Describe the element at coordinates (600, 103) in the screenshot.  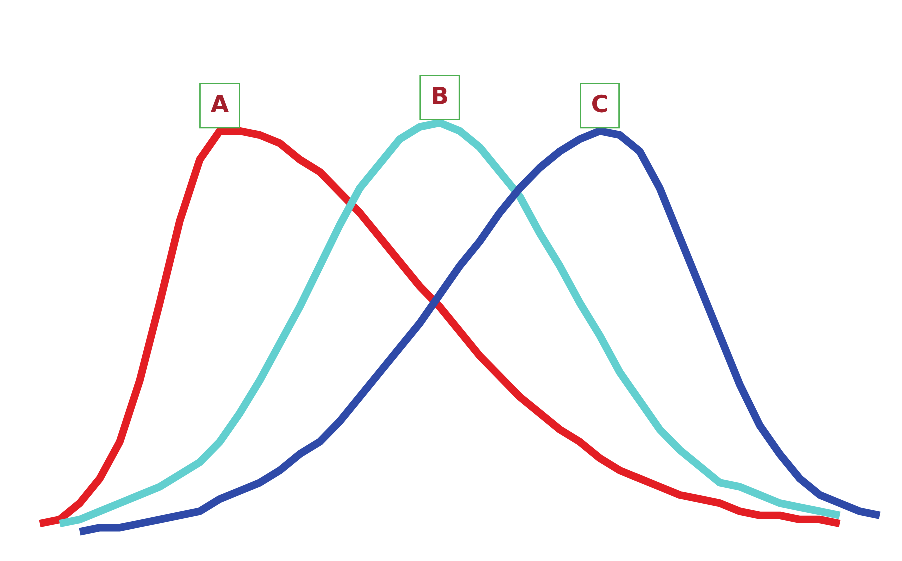
I see `series-label: C` at that location.